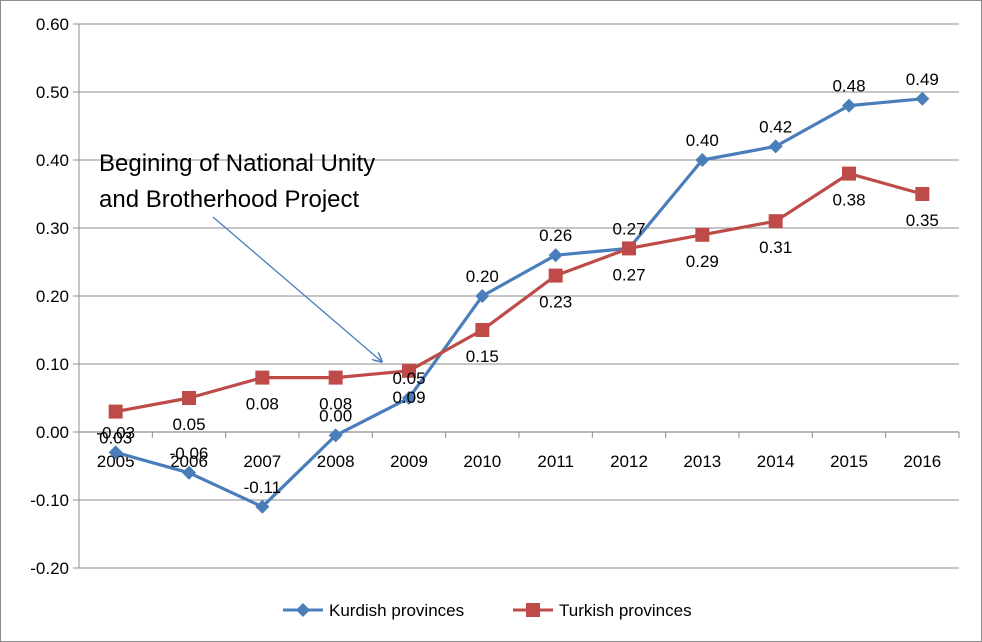 The image size is (982, 642). Describe the element at coordinates (628, 274) in the screenshot. I see `data-label-turkish: 0.27` at that location.